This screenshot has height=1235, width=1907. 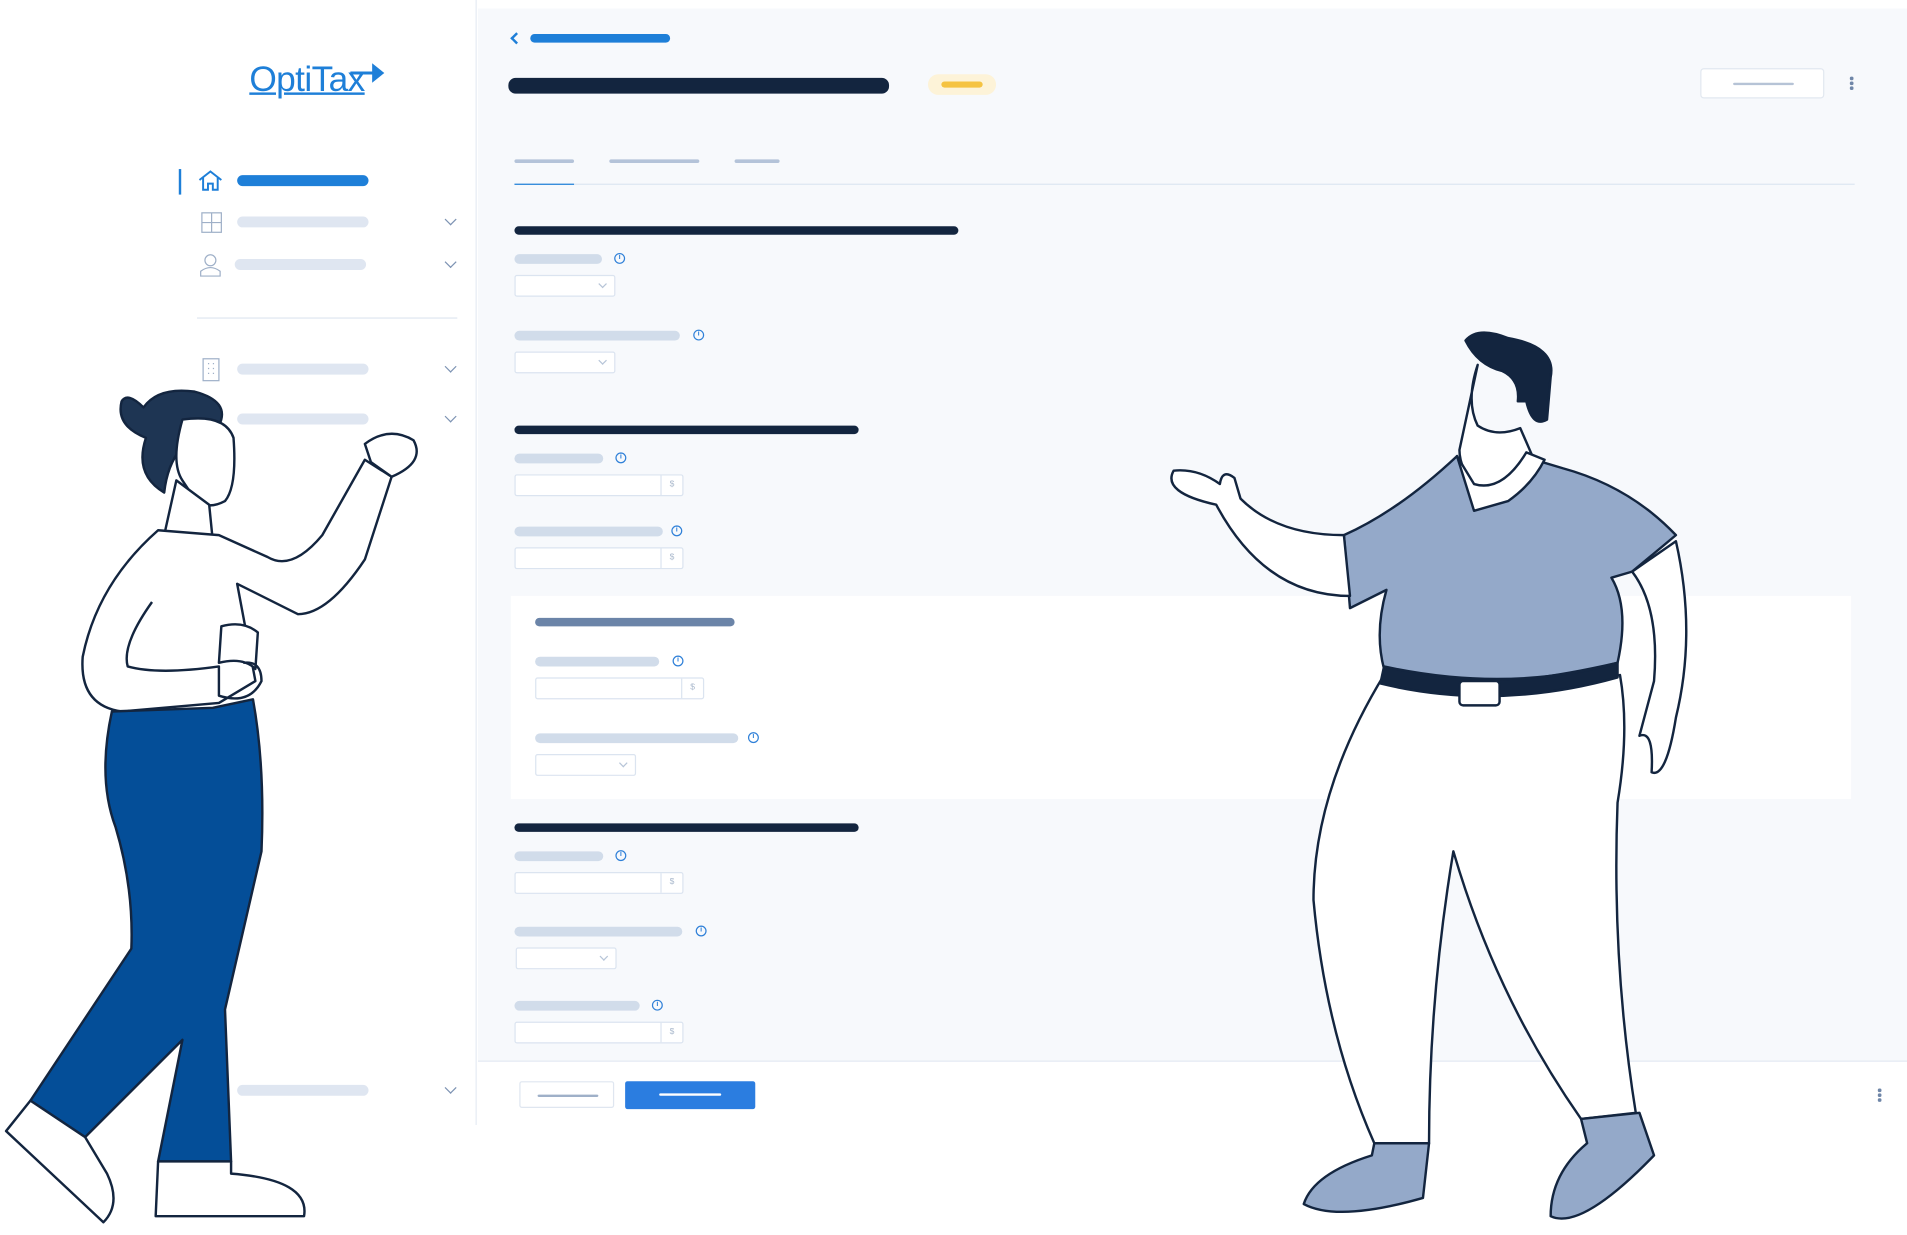 What do you see at coordinates (516, 38) in the screenshot?
I see `chevron-left-icon` at bounding box center [516, 38].